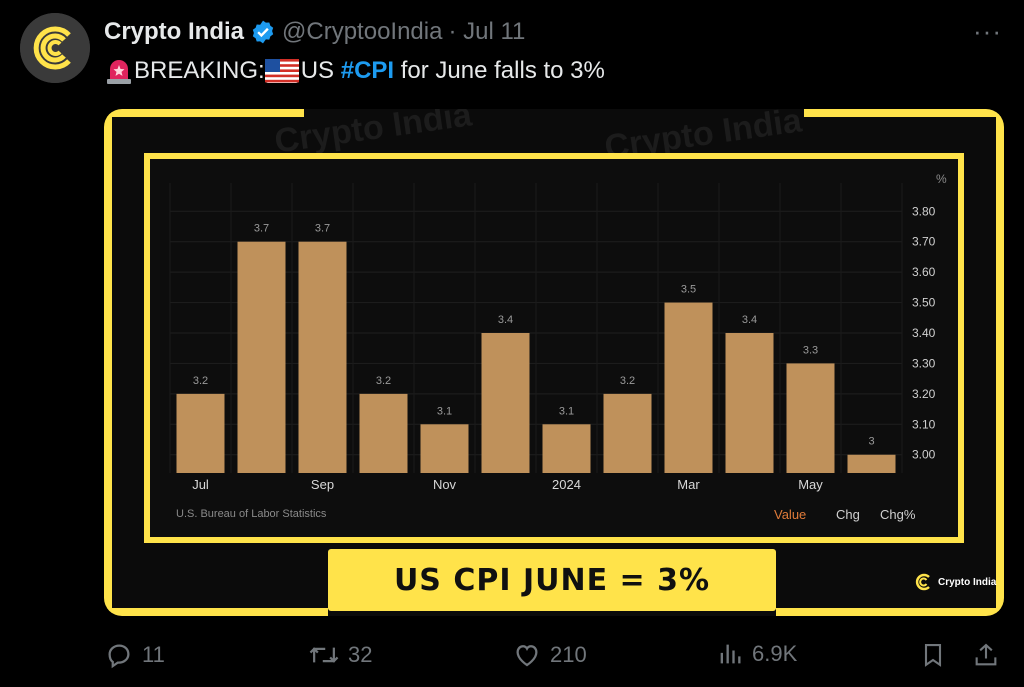 This screenshot has height=687, width=1024. What do you see at coordinates (1000, 362) in the screenshot?
I see `frame-accent-right` at bounding box center [1000, 362].